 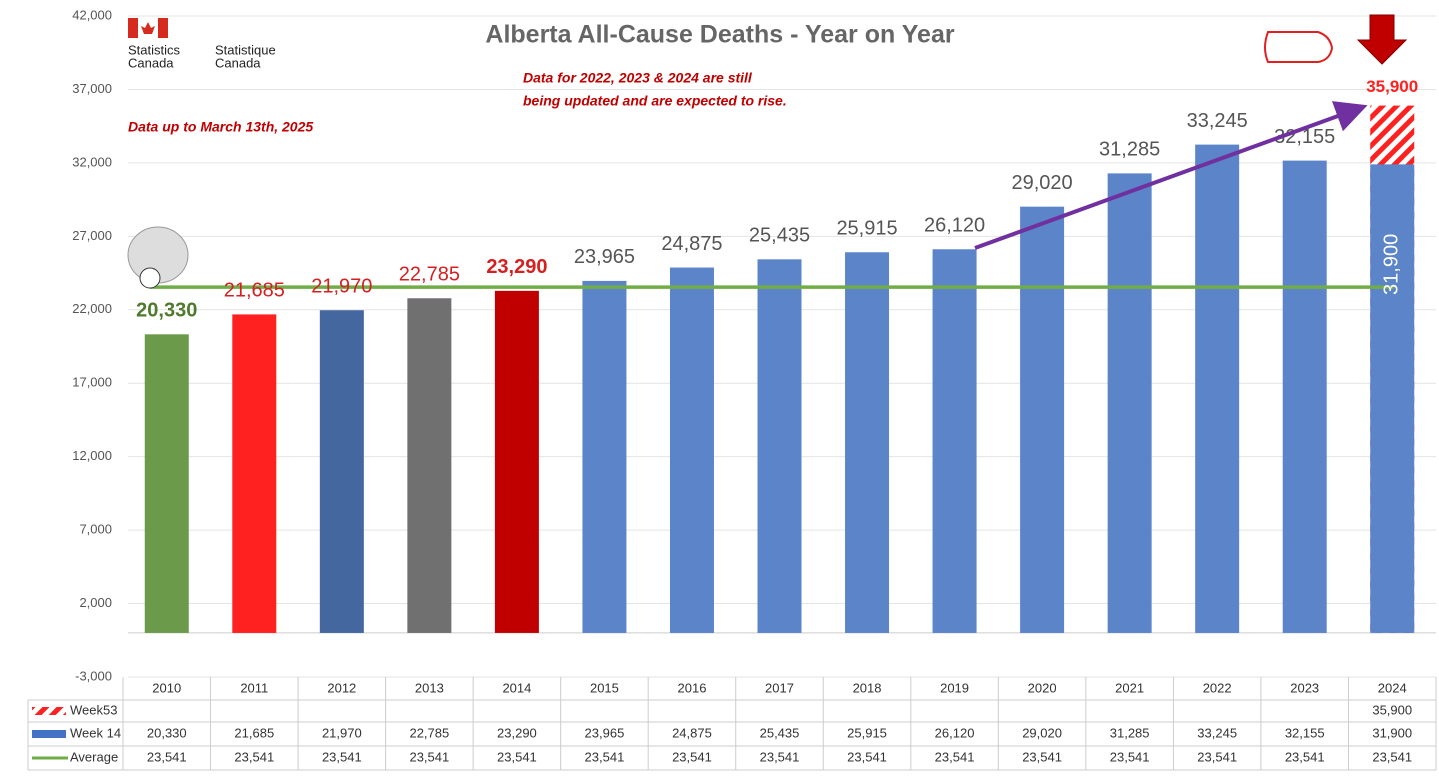 What do you see at coordinates (954, 687) in the screenshot?
I see `x-tick-label: 2019` at bounding box center [954, 687].